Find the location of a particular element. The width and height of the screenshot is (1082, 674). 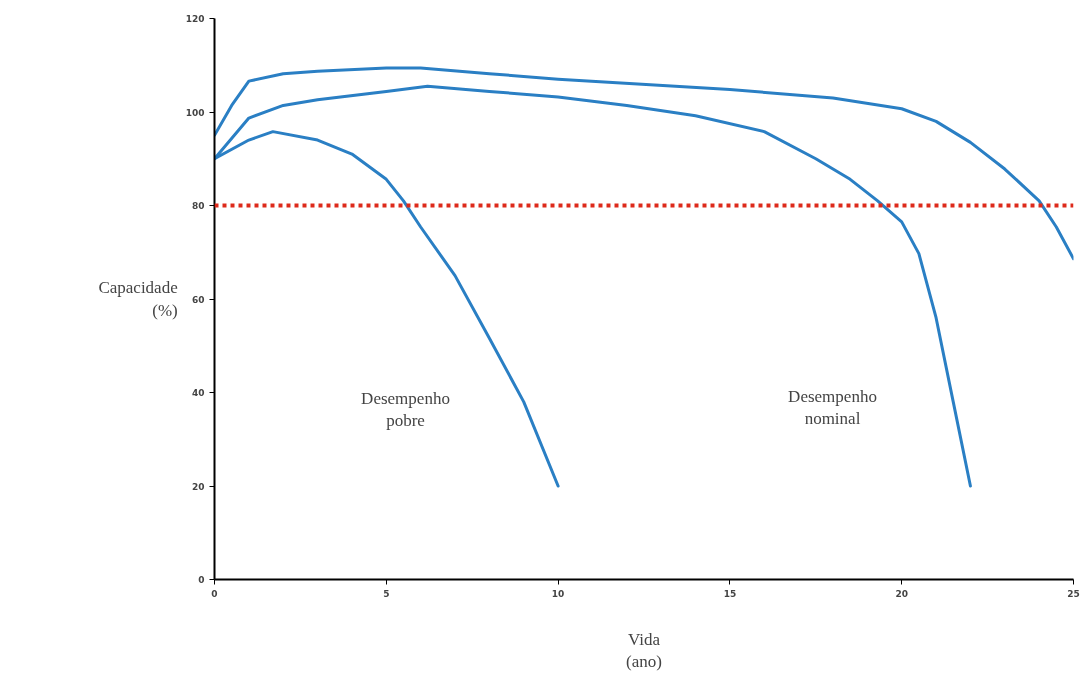

x-tick-label: 10 is located at coordinates (558, 593).